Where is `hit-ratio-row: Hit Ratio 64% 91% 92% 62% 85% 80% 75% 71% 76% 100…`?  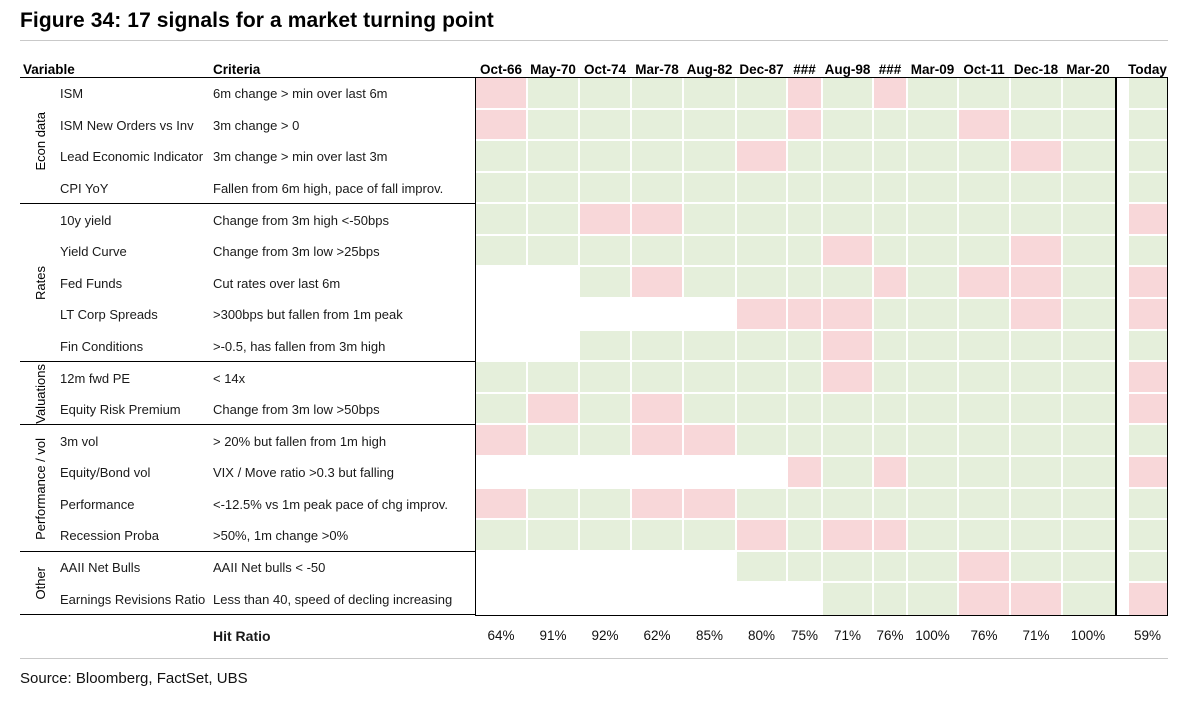 hit-ratio-row: Hit Ratio 64% 91% 92% 62% 85% 80% 75% 71% 76% 100… is located at coordinates (610, 636).